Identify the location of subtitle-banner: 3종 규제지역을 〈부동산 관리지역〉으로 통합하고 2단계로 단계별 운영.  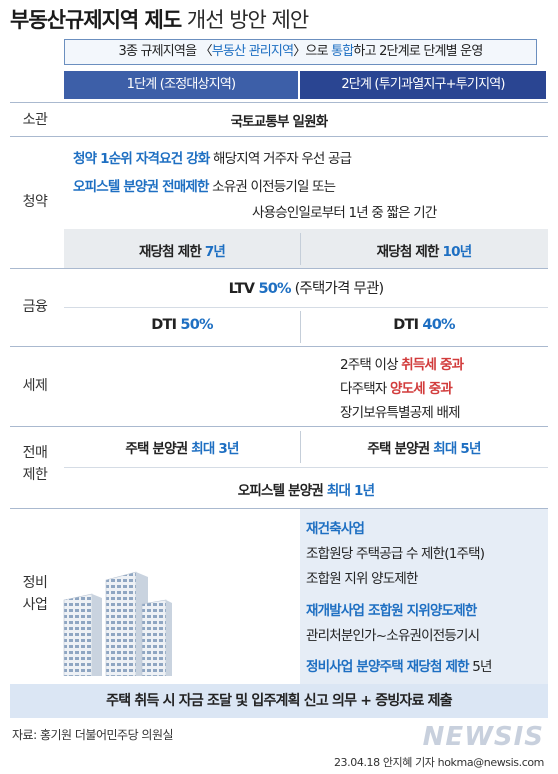
(300, 52).